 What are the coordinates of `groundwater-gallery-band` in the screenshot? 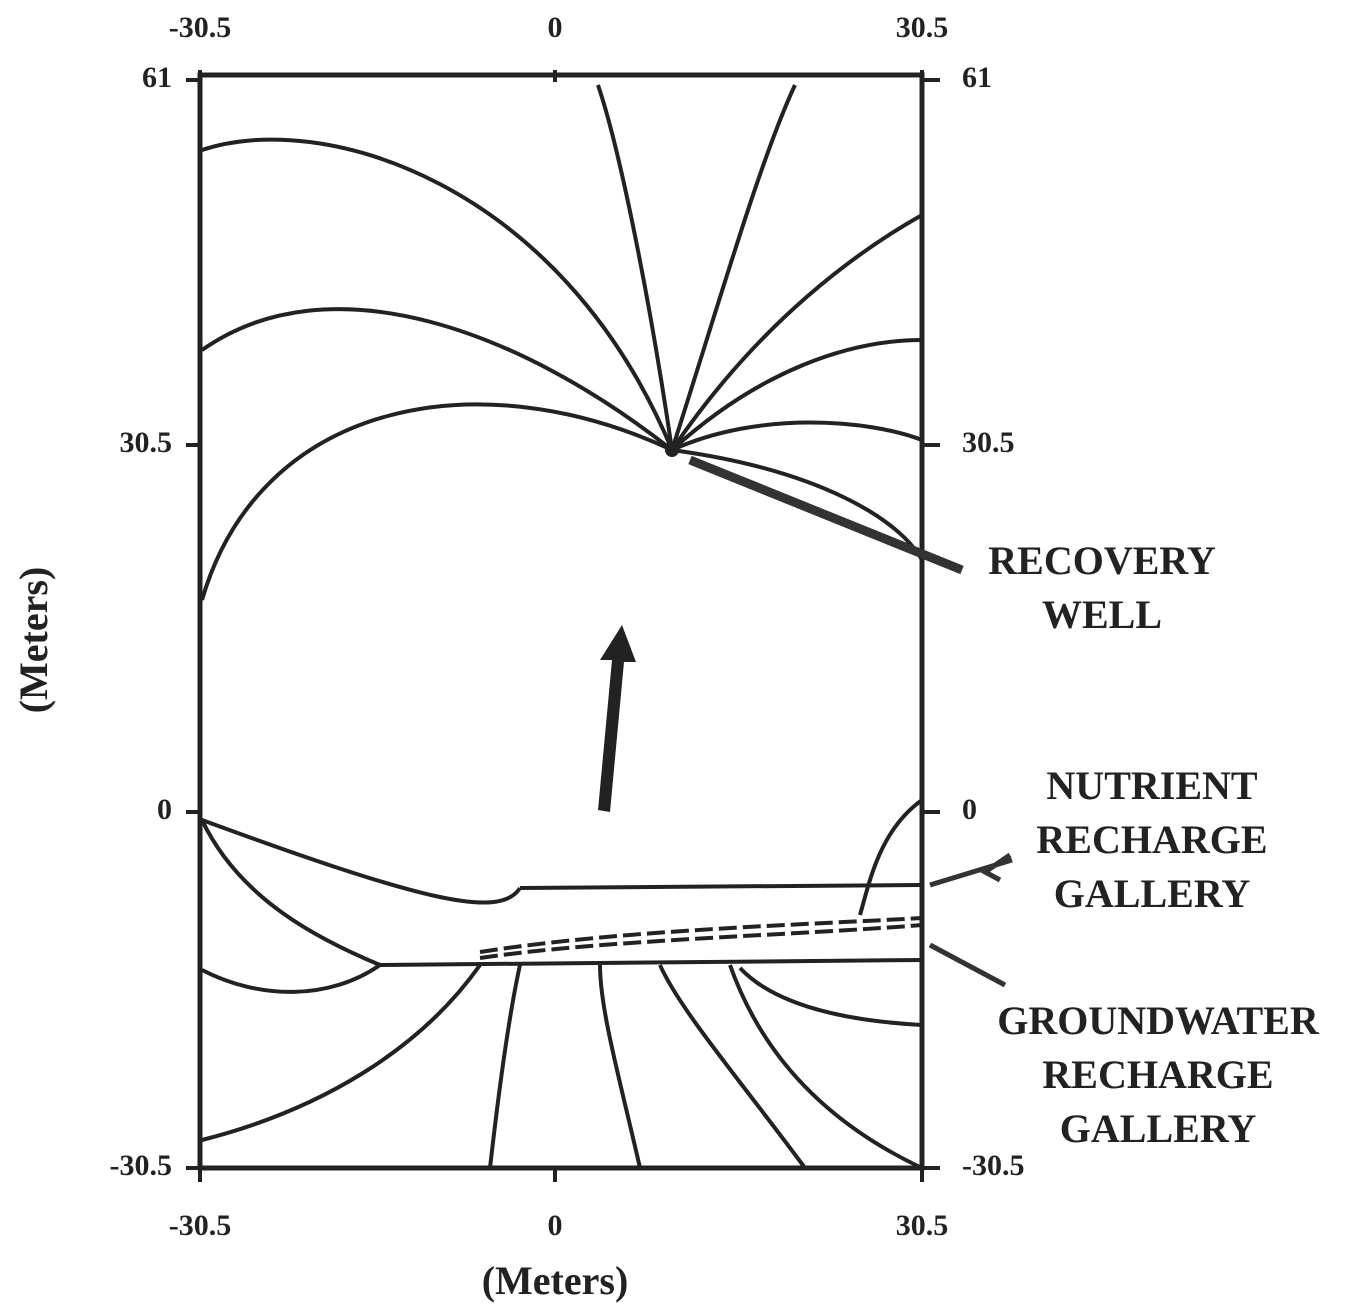 It's located at (701, 938).